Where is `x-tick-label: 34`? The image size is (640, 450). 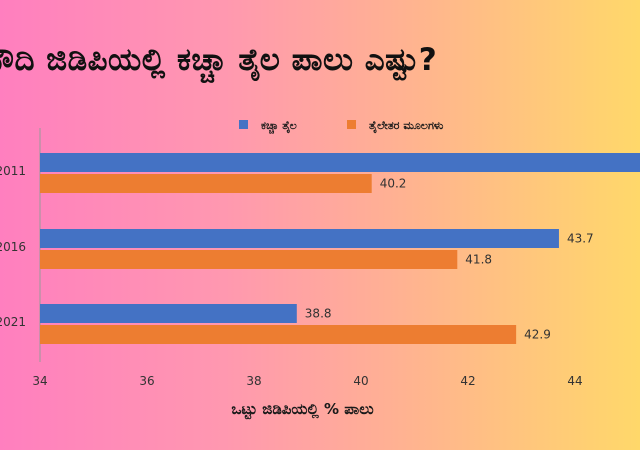 x-tick-label: 34 is located at coordinates (39, 381).